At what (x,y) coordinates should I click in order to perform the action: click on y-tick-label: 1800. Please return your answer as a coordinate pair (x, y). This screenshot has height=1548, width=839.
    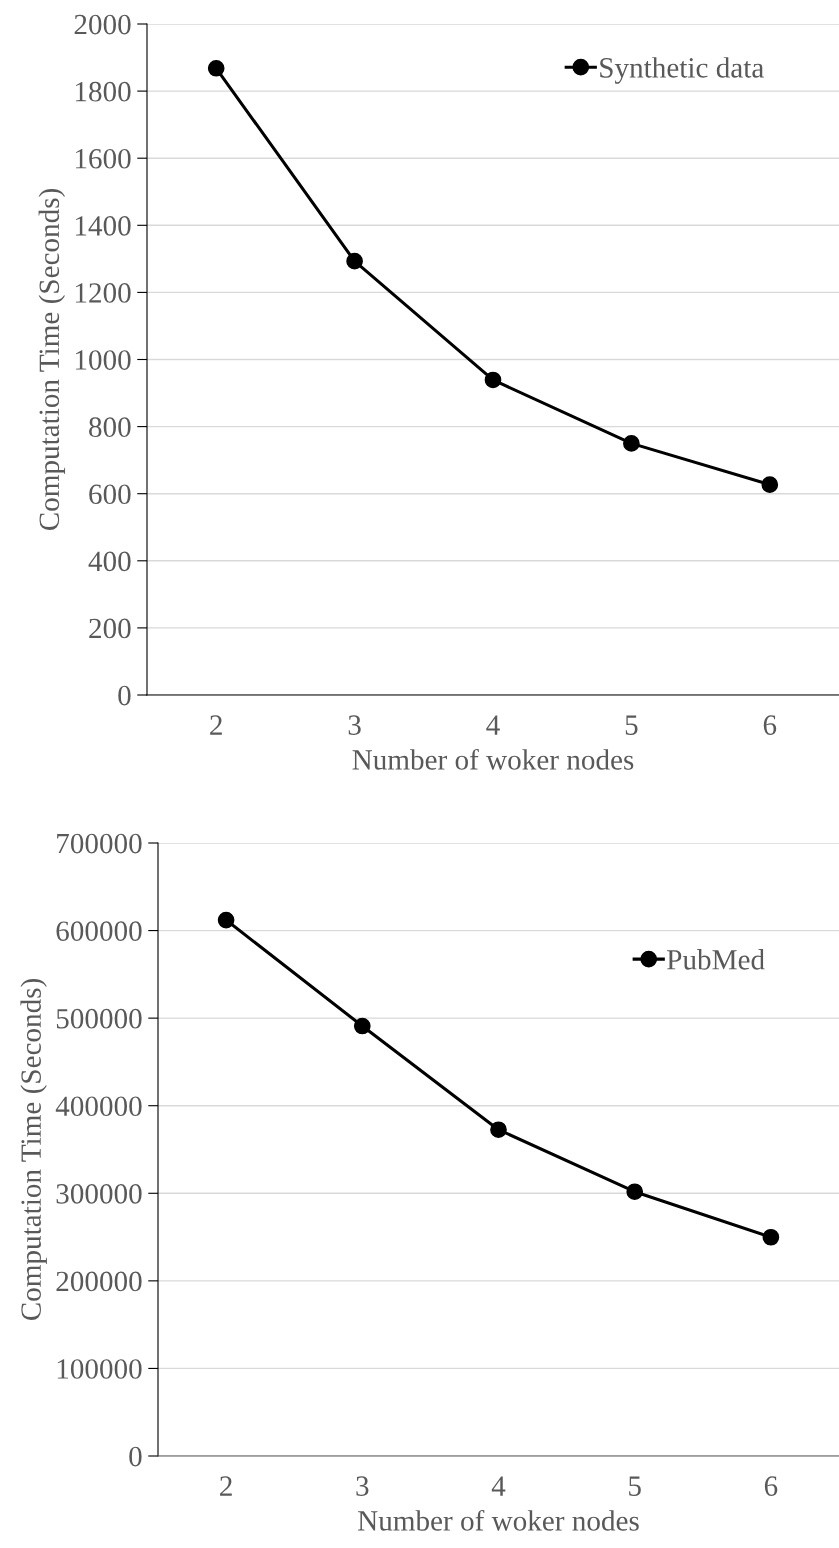
    Looking at the image, I should click on (103, 91).